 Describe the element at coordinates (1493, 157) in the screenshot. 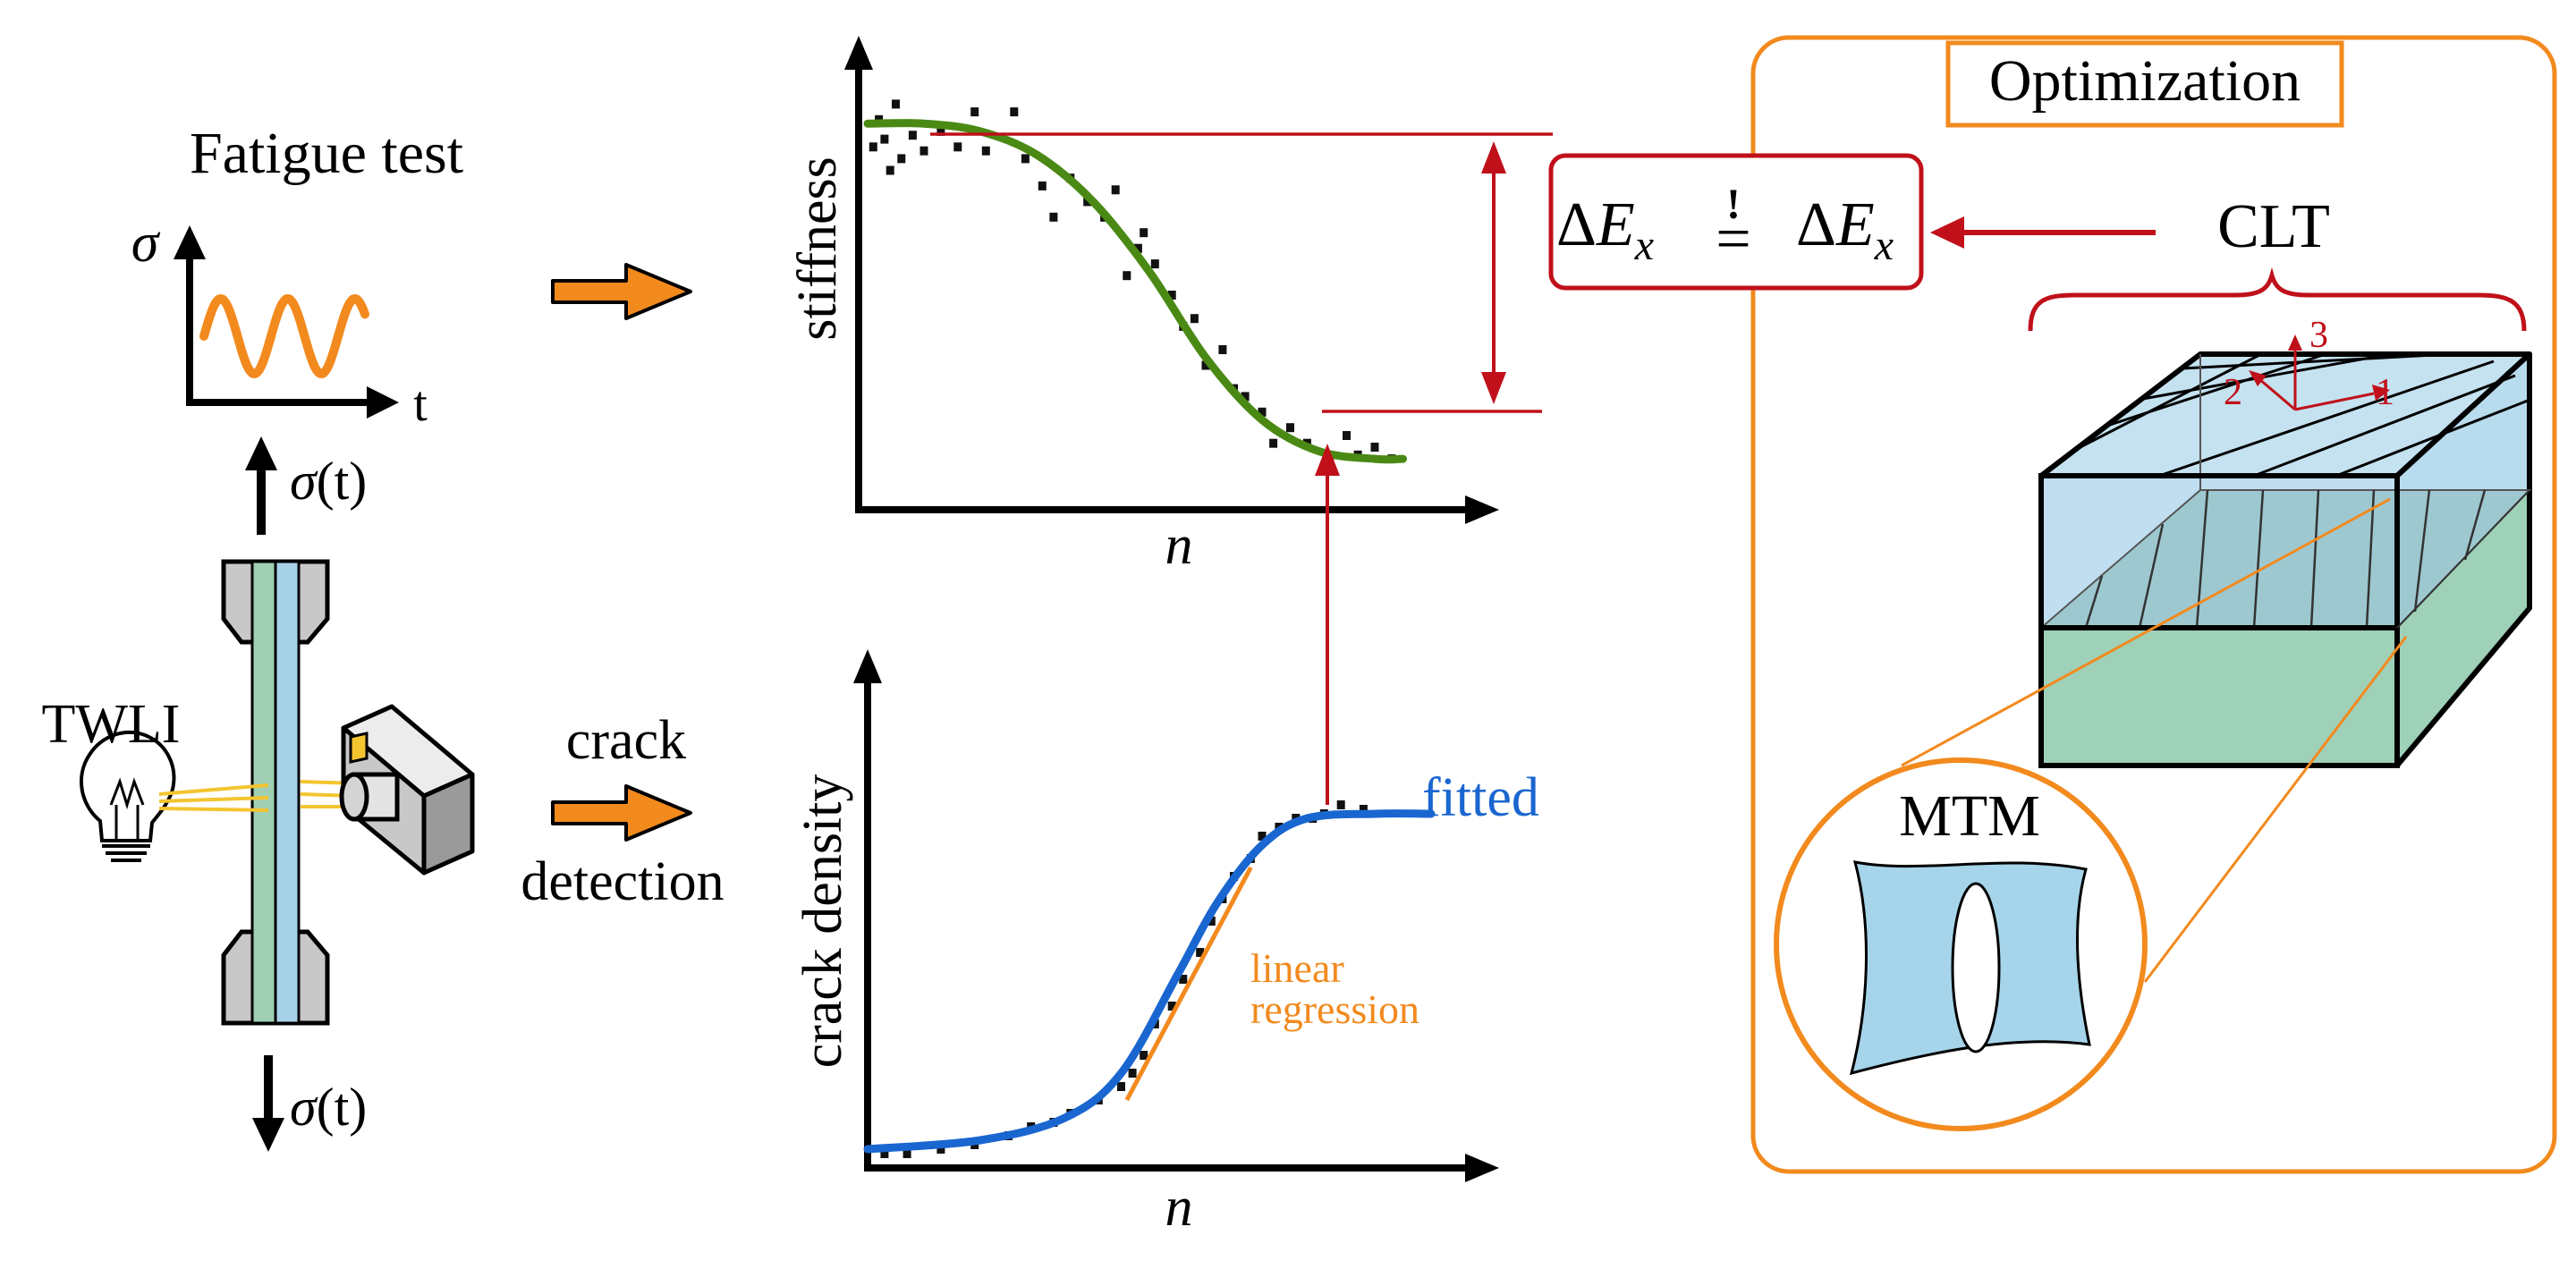

I see `delta-stiffness-arrowhead-top` at that location.